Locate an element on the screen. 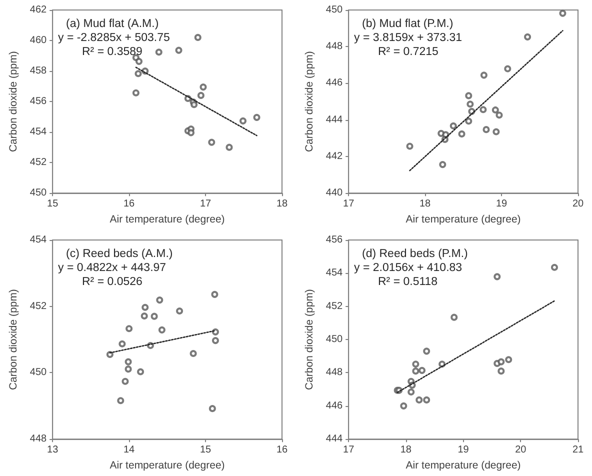  annotation: y = 2.0156x + 410.83 is located at coordinates (408, 268).